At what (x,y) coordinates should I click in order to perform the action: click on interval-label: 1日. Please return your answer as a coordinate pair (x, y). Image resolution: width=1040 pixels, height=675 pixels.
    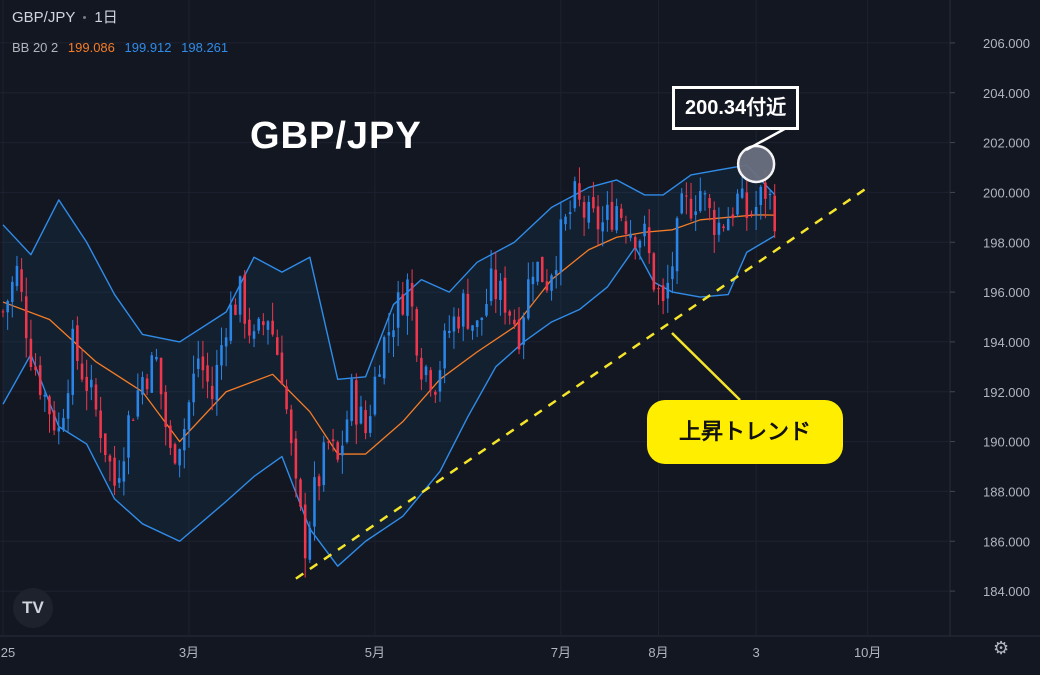
    Looking at the image, I should click on (106, 17).